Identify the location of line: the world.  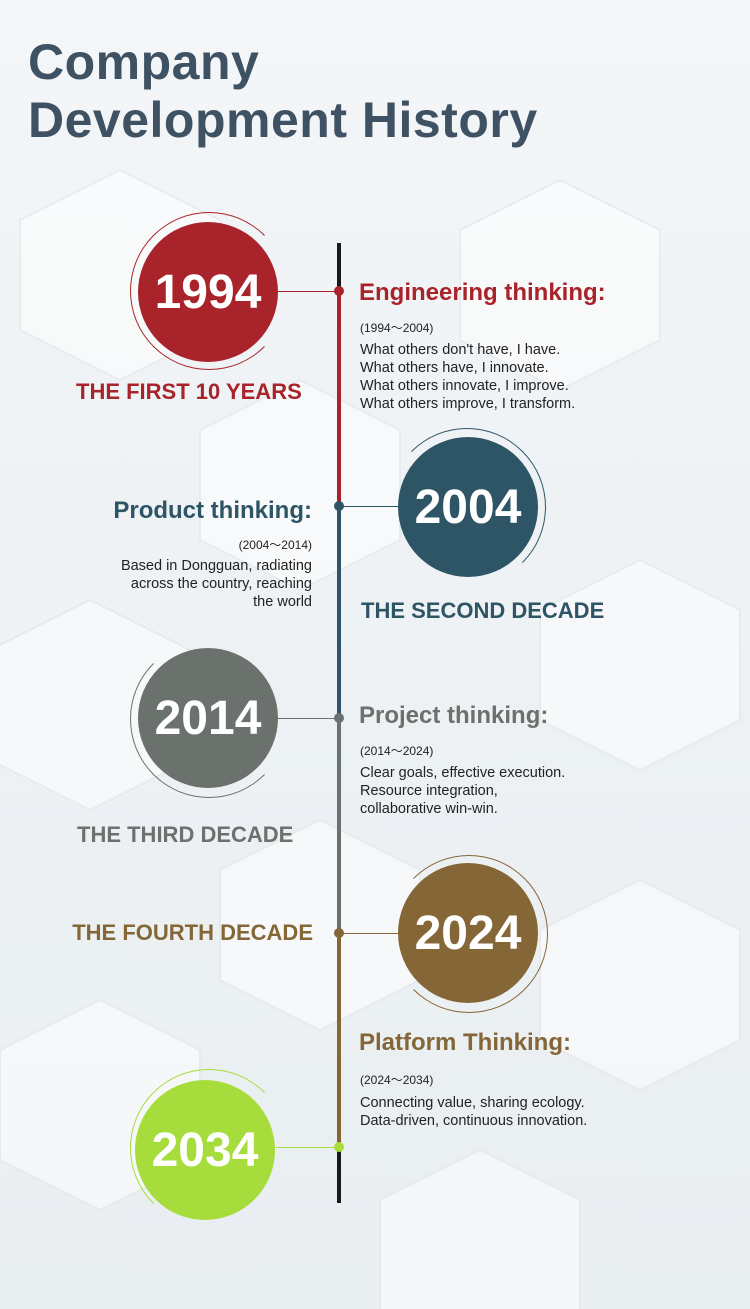
(282, 602).